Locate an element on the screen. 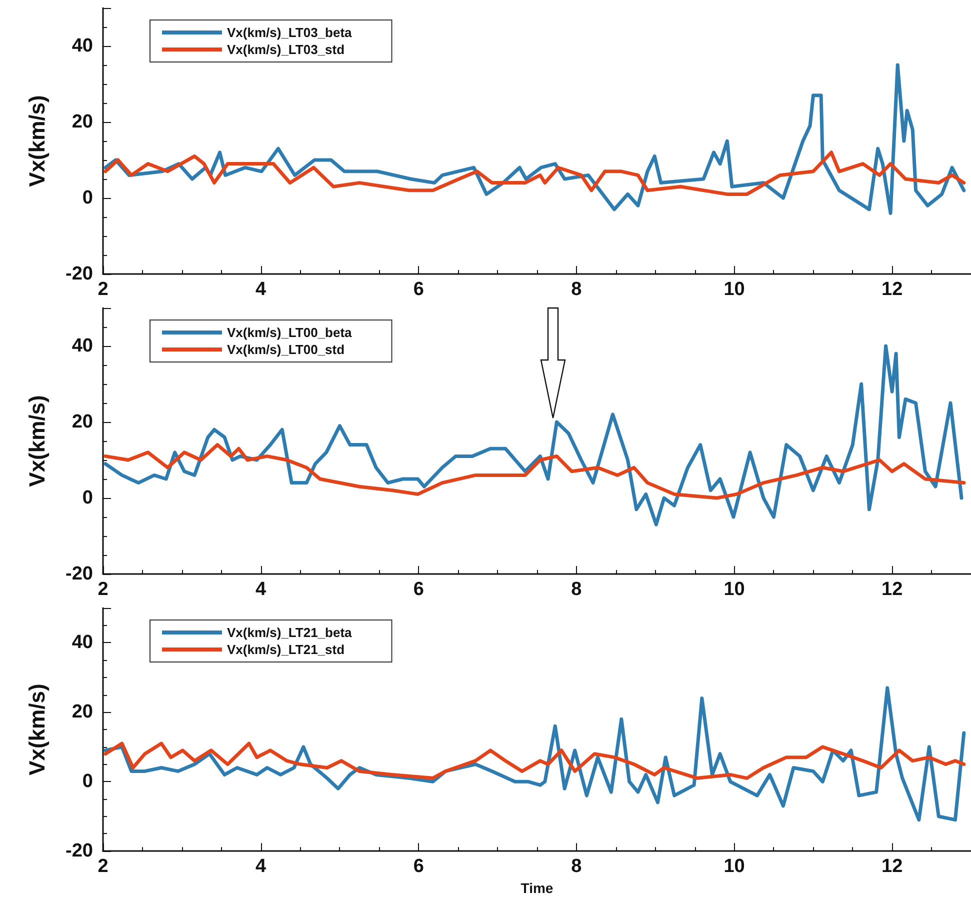 The image size is (971, 906). x-axis-title: Time is located at coordinates (537, 888).